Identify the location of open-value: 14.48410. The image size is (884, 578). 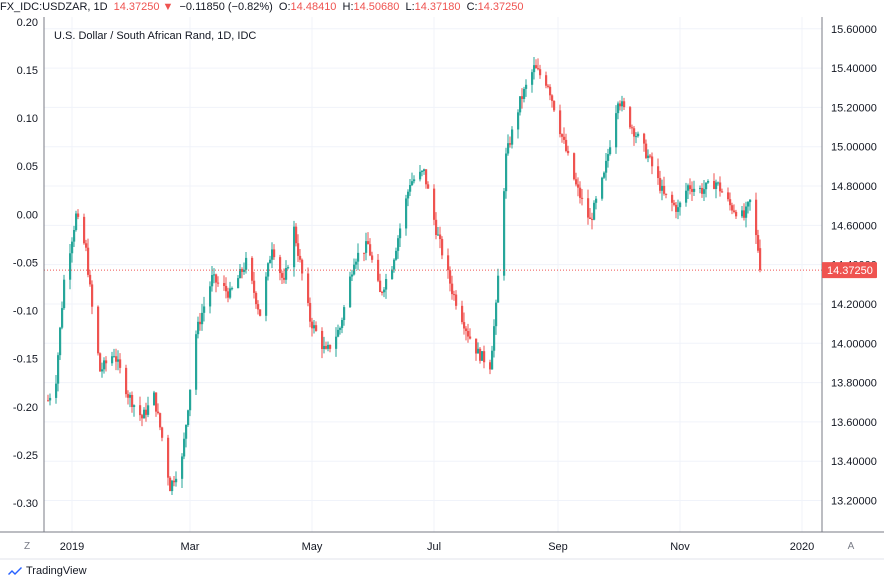
(313, 7).